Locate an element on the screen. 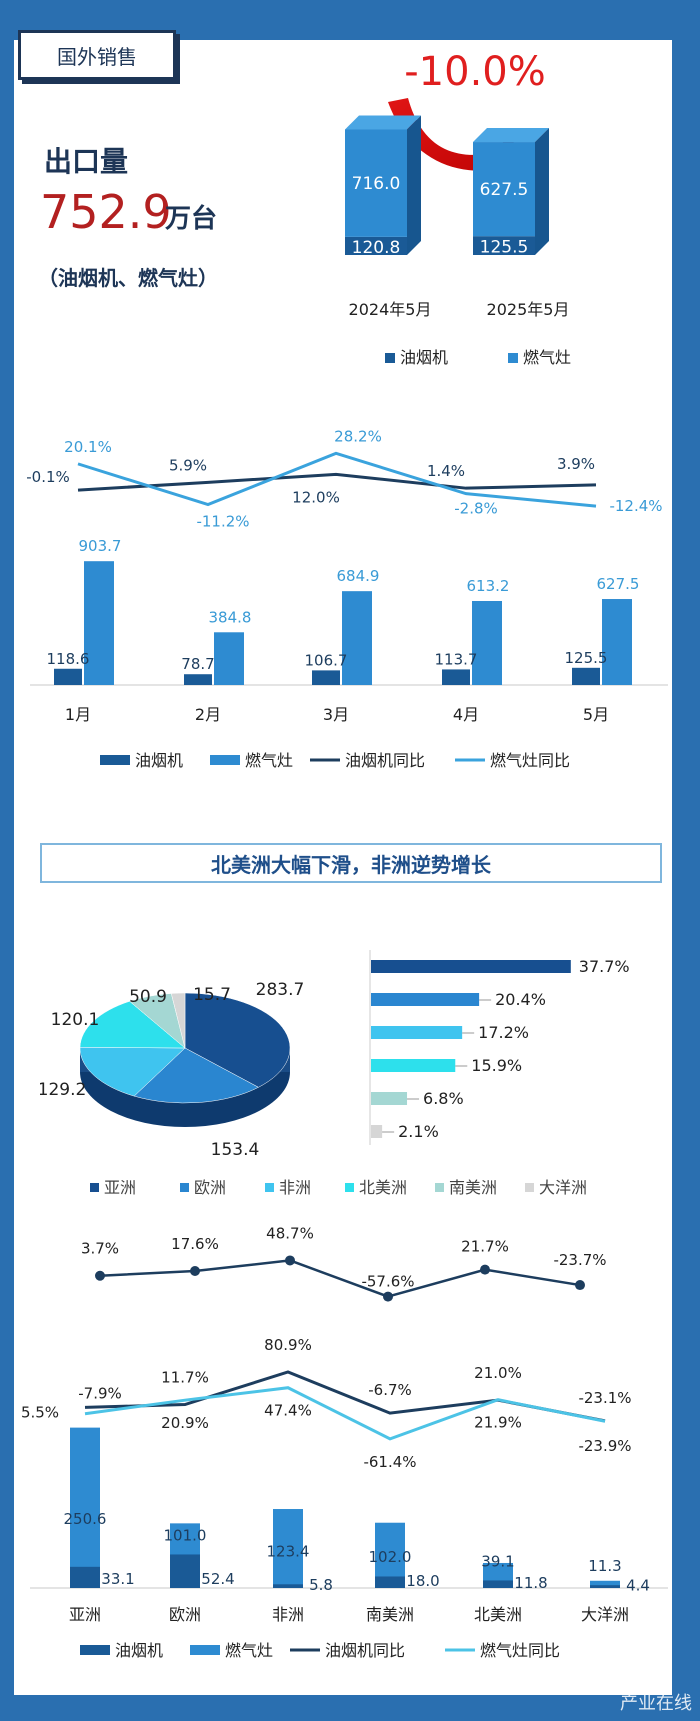 This screenshot has width=700, height=1721. value-range-hood-非洲: 5.8 is located at coordinates (321, 1585).